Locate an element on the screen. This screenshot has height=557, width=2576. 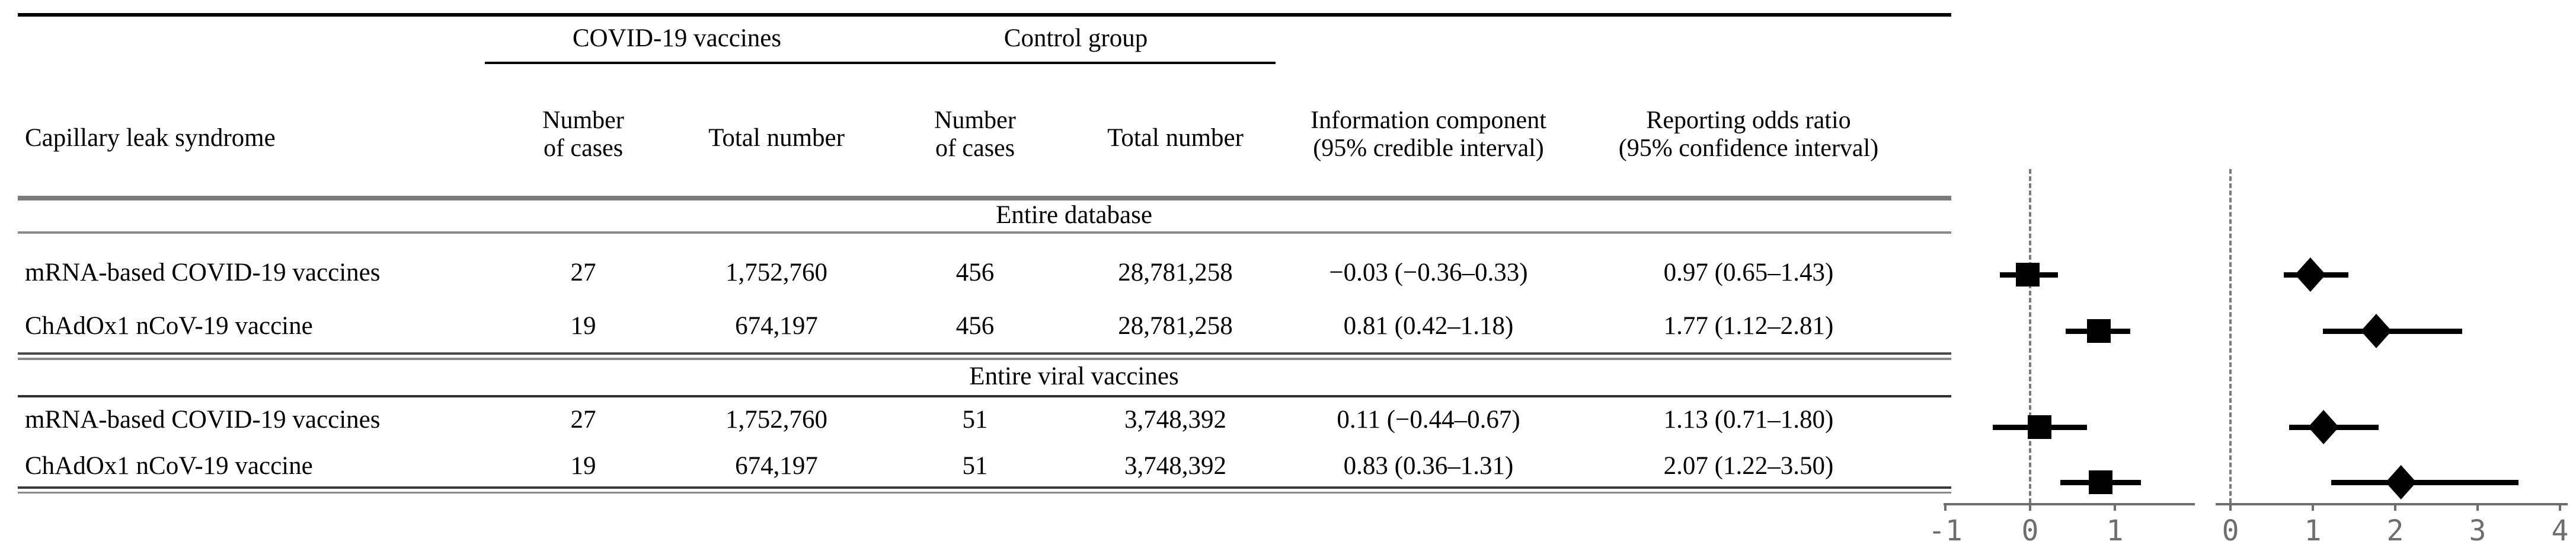
forest-plot-reporting-odds-ratio: 0 1 2 3 4 is located at coordinates (2392, 361).